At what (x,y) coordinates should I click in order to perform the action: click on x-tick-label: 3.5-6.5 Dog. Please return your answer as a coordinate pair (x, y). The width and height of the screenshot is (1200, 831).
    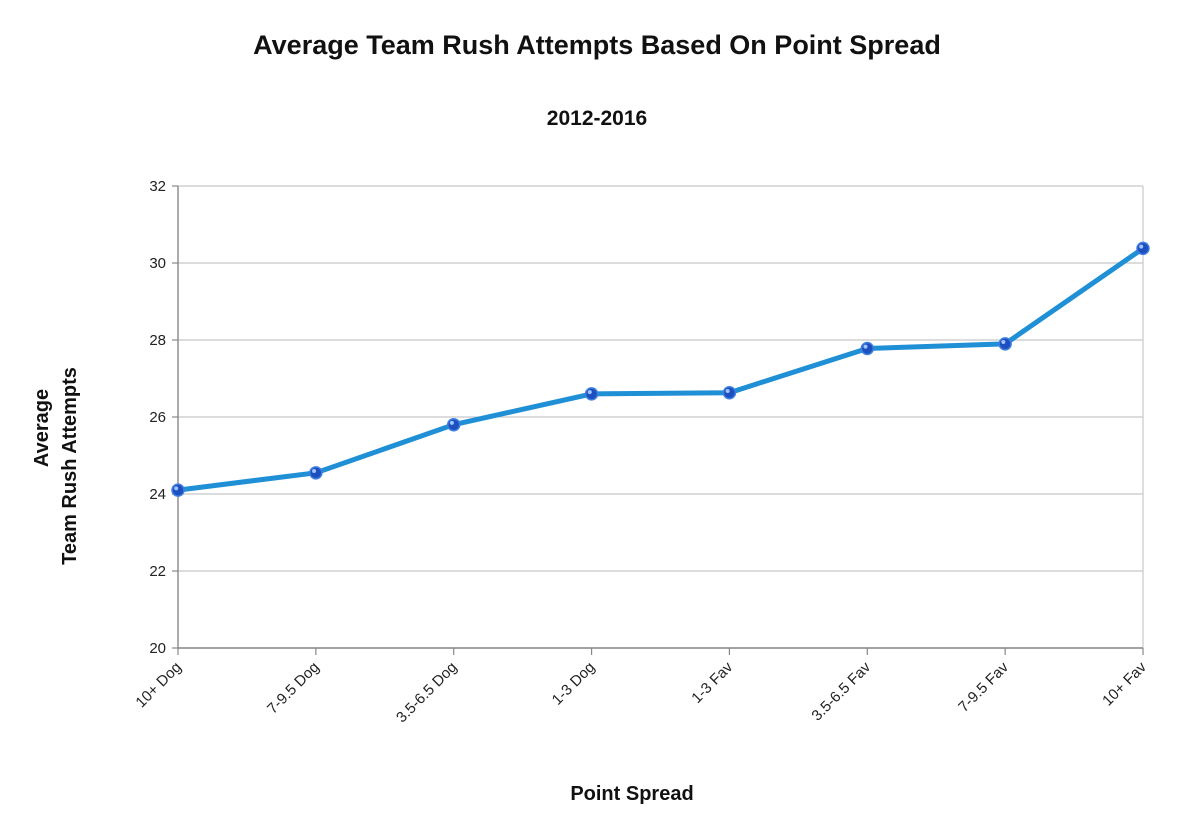
    Looking at the image, I should click on (426, 692).